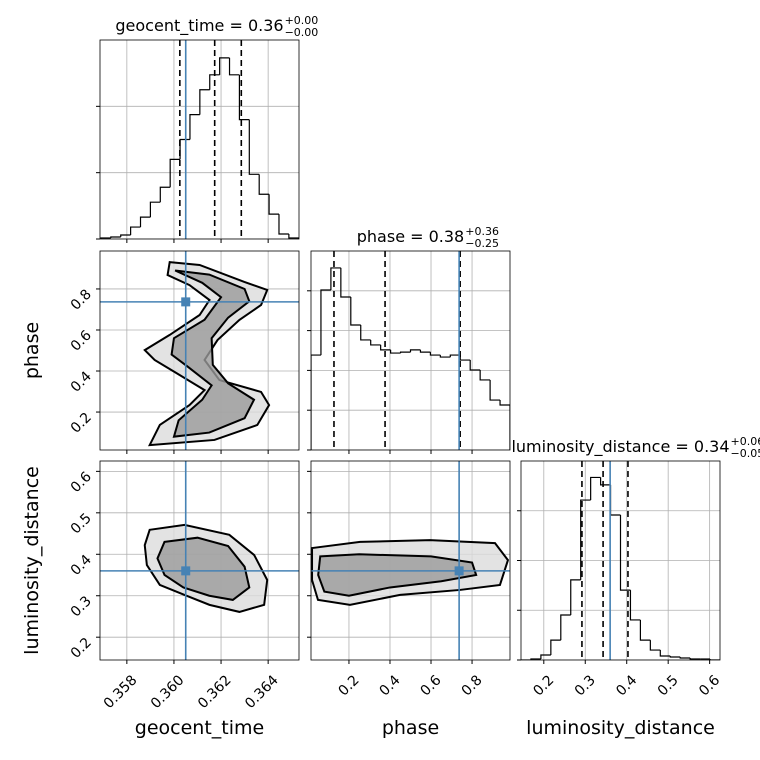 The height and width of the screenshot is (760, 760). I want to click on y-tick-label: 0.3, so click(81, 606).